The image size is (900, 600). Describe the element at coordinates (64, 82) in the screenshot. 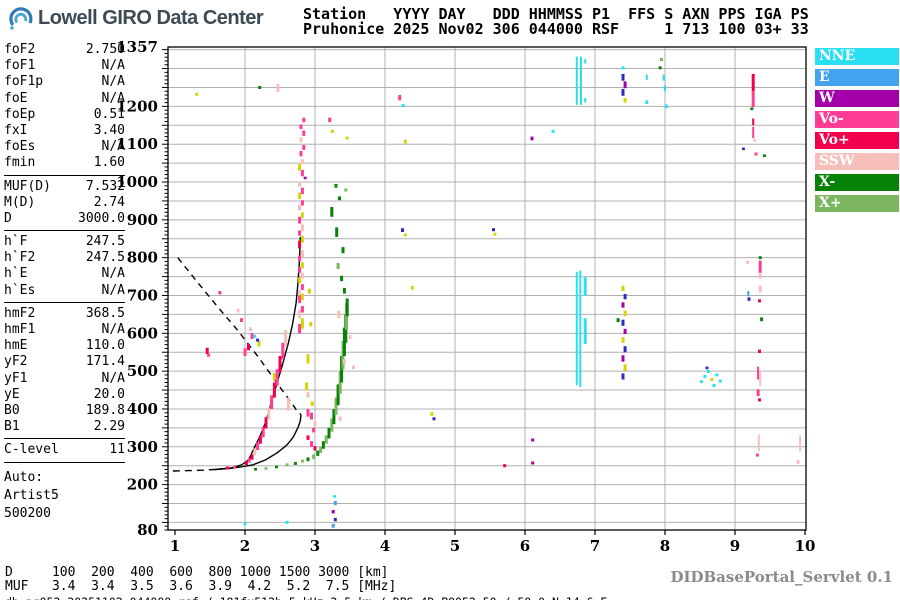

I see `param-row: foF1p N/A` at that location.